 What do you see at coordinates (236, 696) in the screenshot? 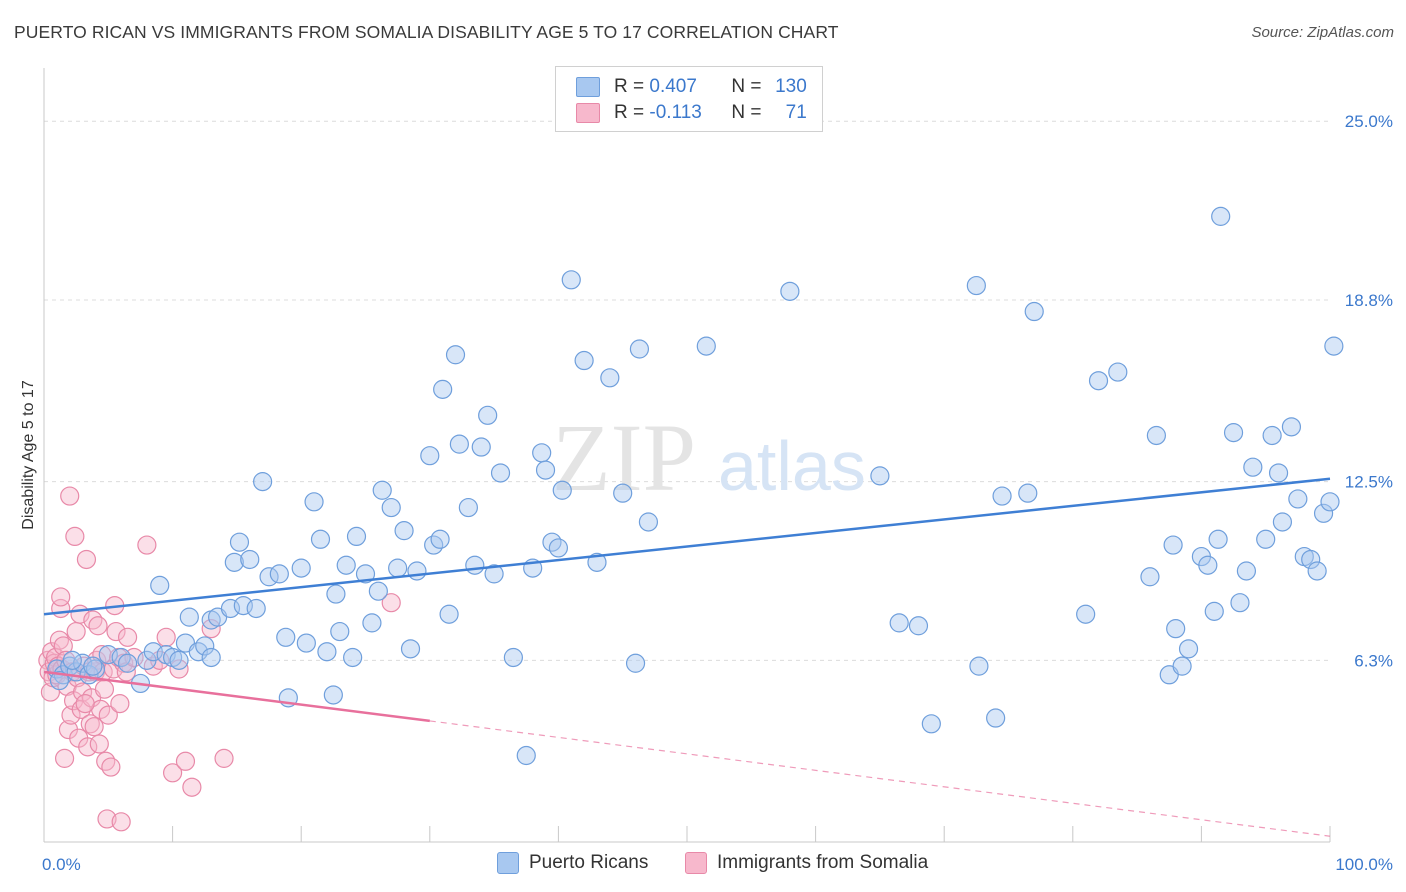
I see `somalia-trend-line` at bounding box center [236, 696].